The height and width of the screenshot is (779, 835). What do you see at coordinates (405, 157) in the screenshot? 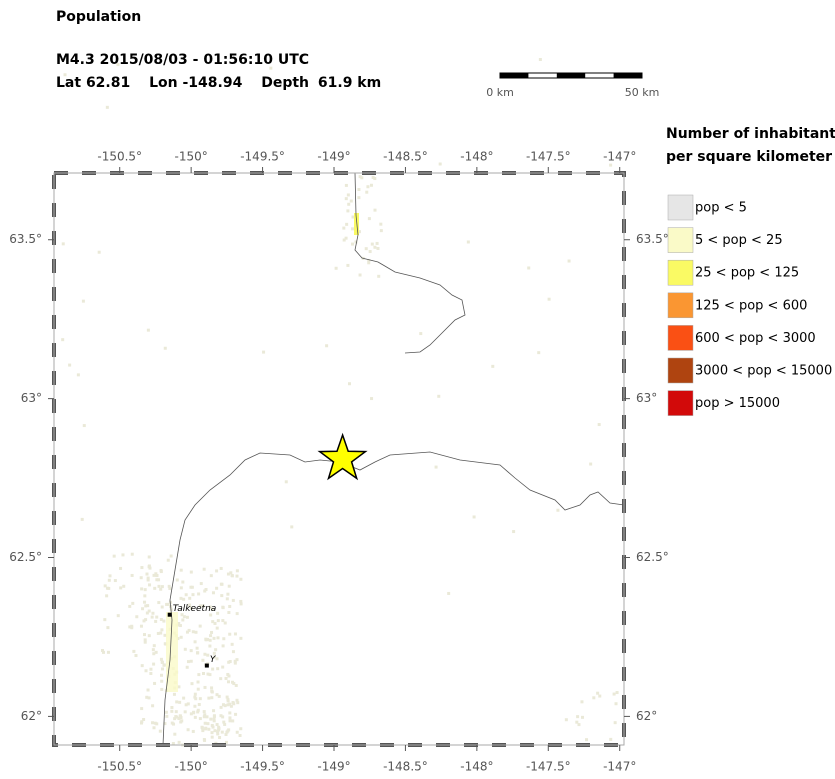
I see `lon-tick-label: -148.5°` at bounding box center [405, 157].